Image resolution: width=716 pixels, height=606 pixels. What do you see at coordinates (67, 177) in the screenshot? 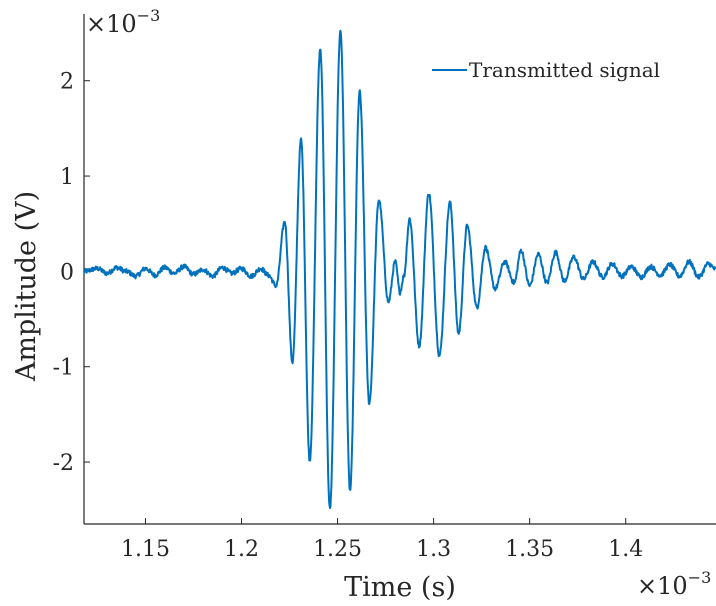
I see `y-tick-label: 1` at bounding box center [67, 177].